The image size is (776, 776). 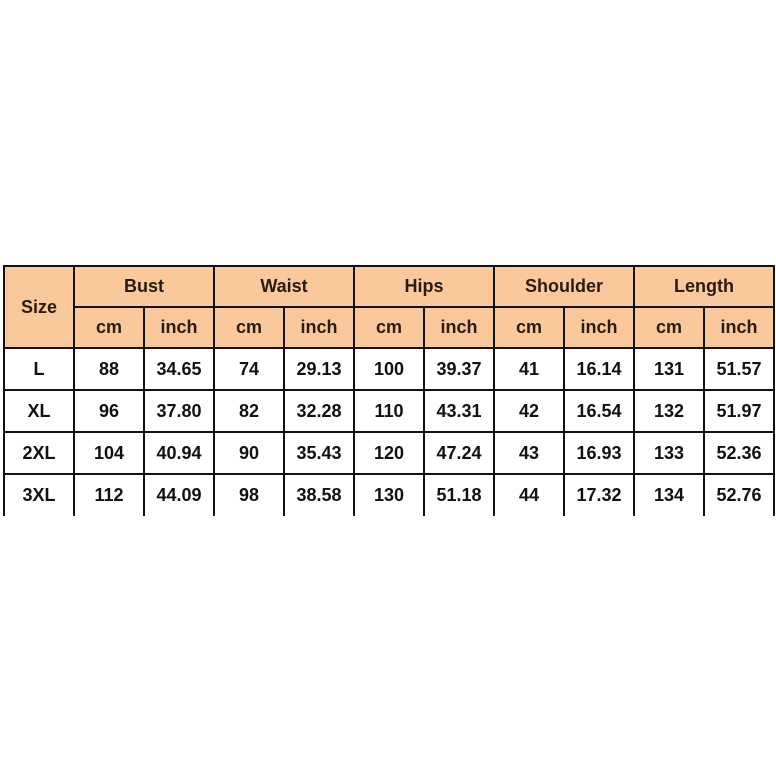 What do you see at coordinates (319, 494) in the screenshot?
I see `value-cell: 38.58` at bounding box center [319, 494].